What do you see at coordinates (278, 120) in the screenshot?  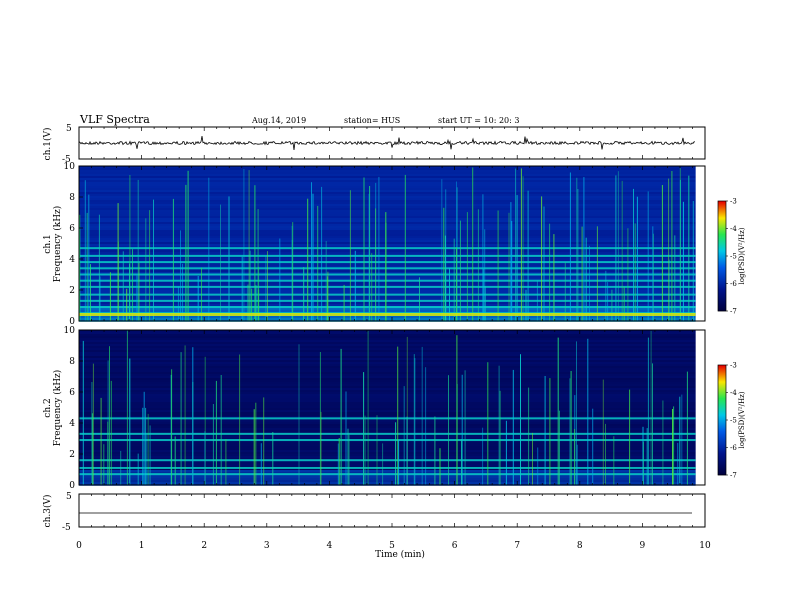 I see `header-date: Aug.14, 2019` at bounding box center [278, 120].